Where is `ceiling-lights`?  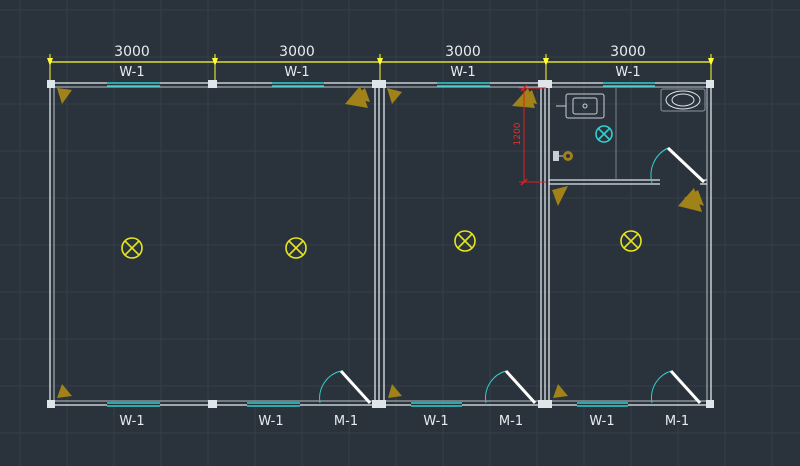
ceiling-lights is located at coordinates (381, 244).